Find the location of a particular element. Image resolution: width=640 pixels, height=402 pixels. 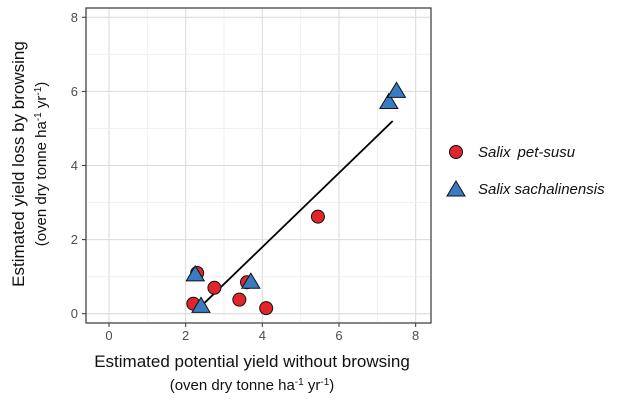

y-axis-ticks: 0 2 4 6 8 is located at coordinates (78, 165).